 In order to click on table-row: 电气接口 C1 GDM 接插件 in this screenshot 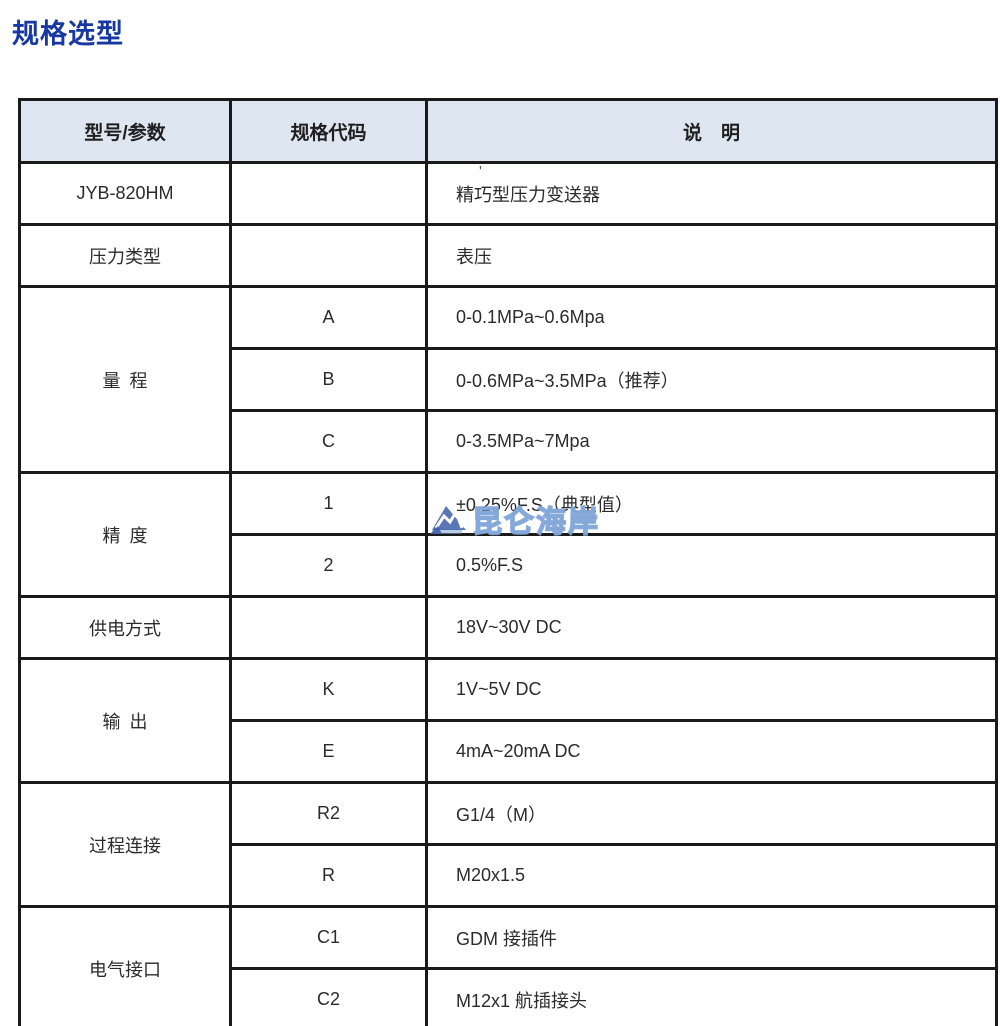, I will do `click(508, 965)`.